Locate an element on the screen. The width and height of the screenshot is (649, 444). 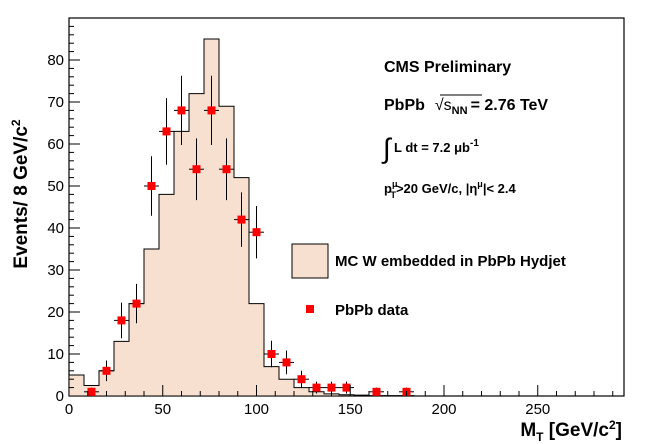
y-tick-label: 40 is located at coordinates (55, 228).